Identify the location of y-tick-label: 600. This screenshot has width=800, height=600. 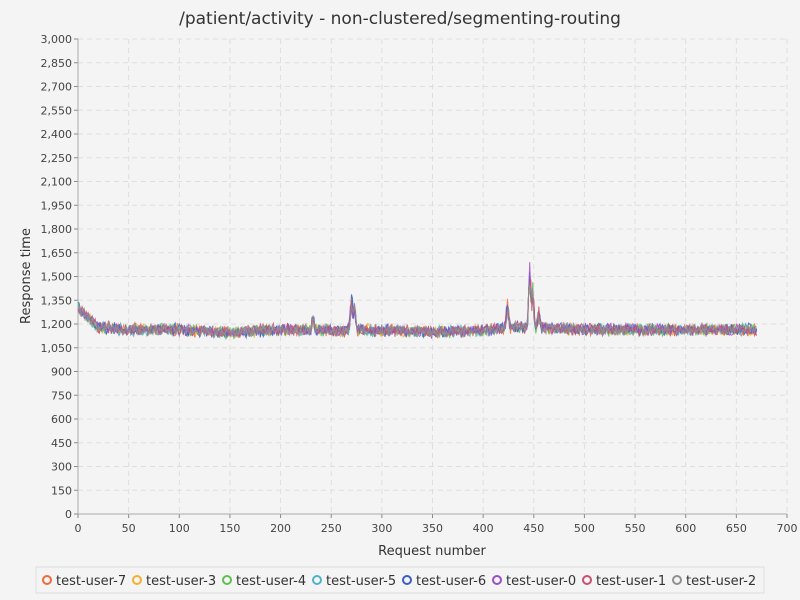
(61, 419).